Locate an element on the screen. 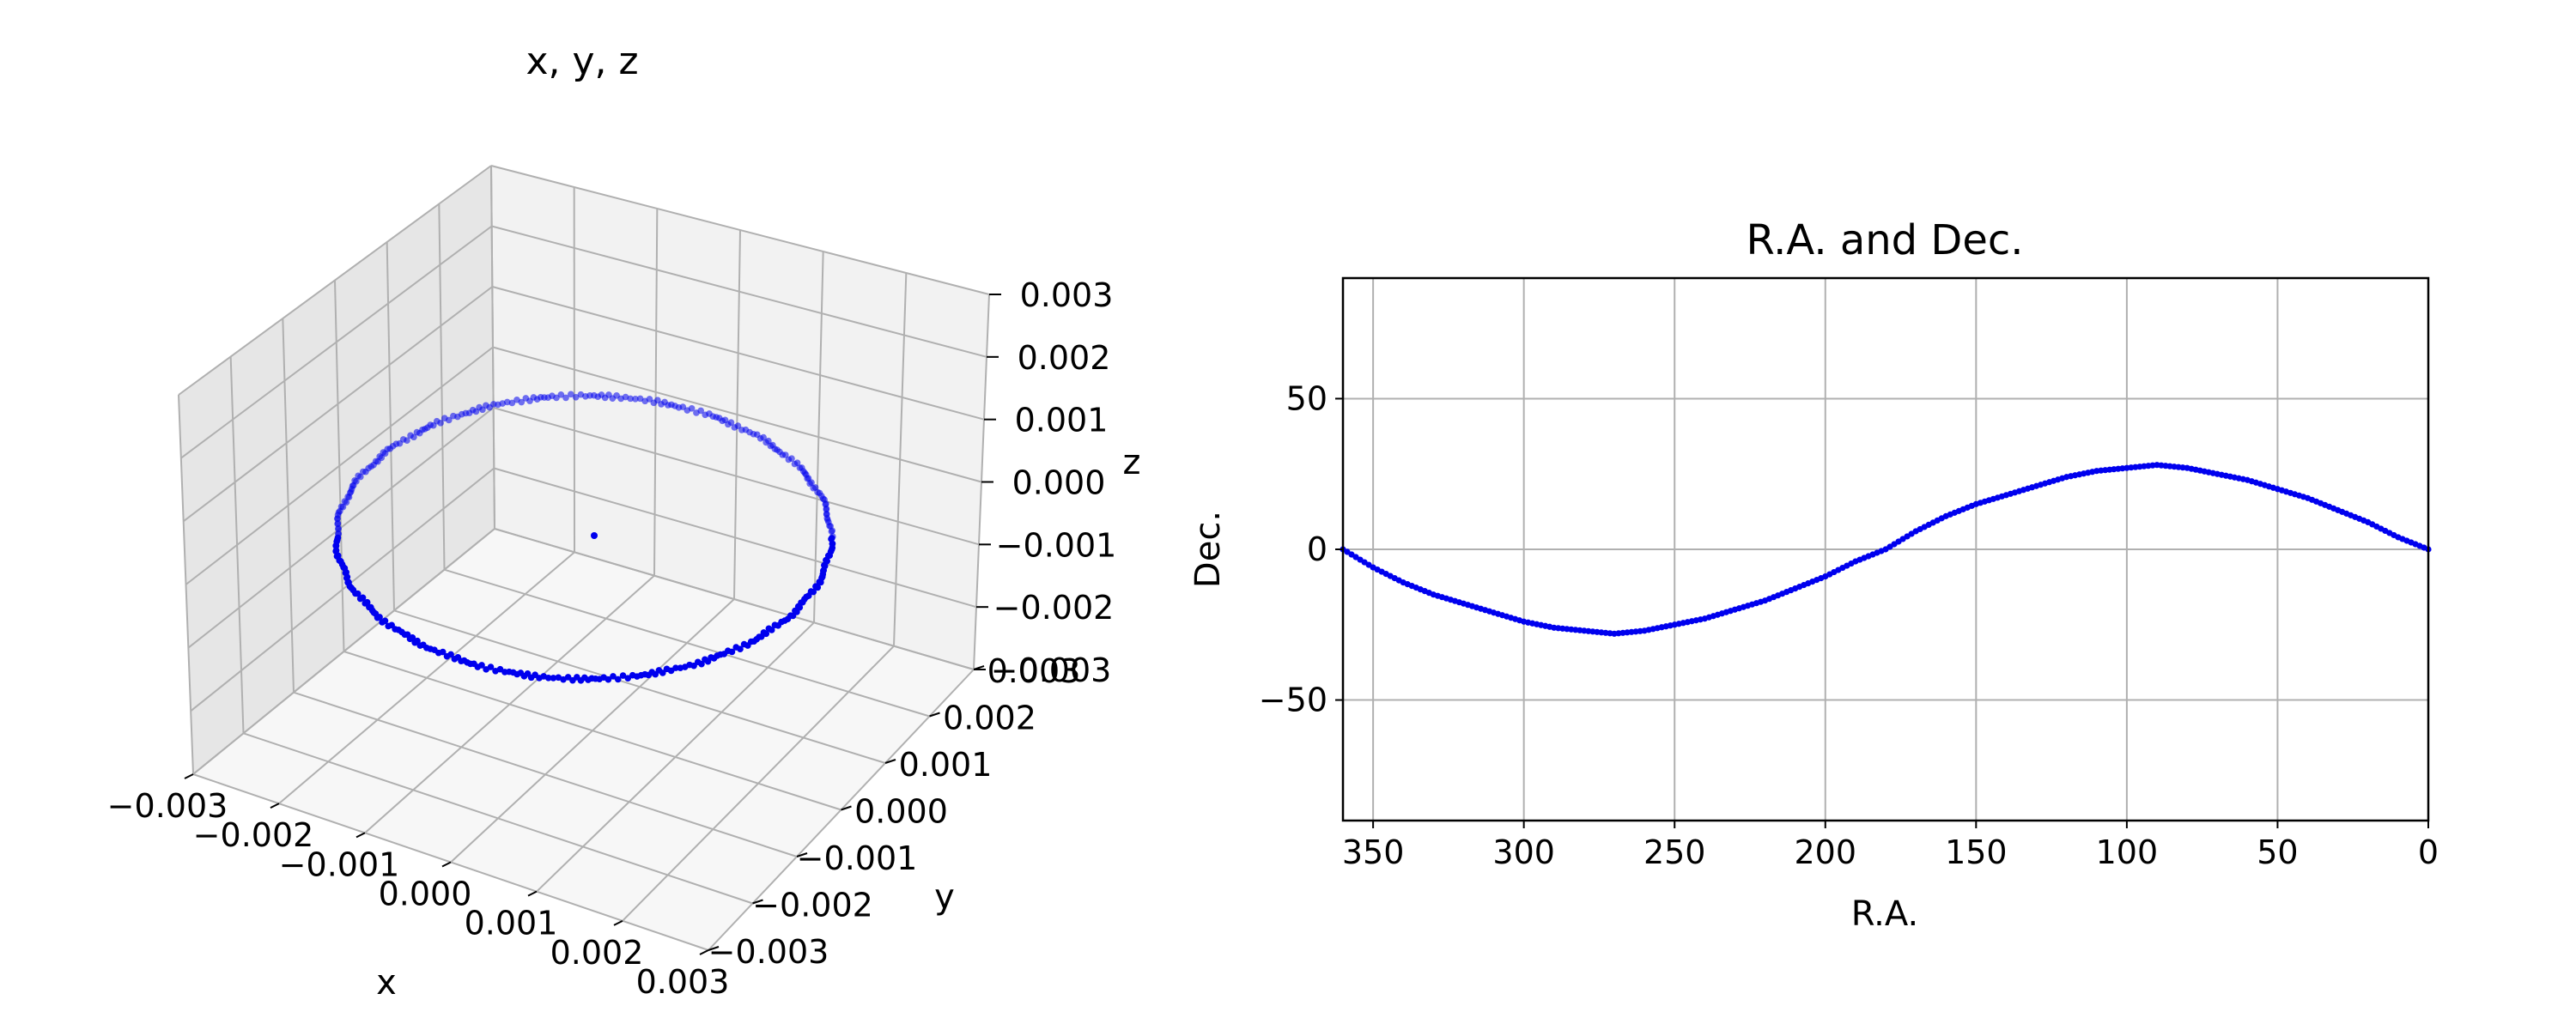 The height and width of the screenshot is (1030, 2576). x-tick-label: 0.002 is located at coordinates (597, 953).